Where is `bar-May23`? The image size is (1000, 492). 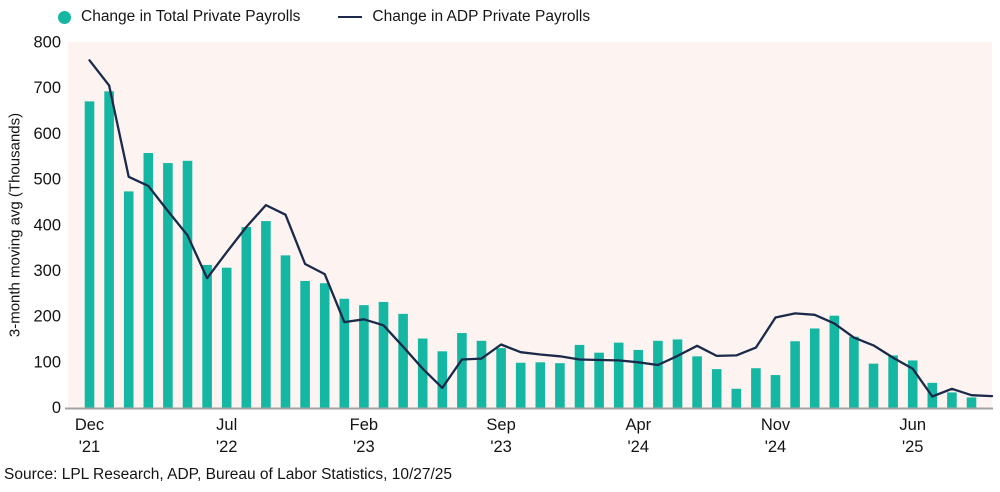
bar-May23 is located at coordinates (422, 373).